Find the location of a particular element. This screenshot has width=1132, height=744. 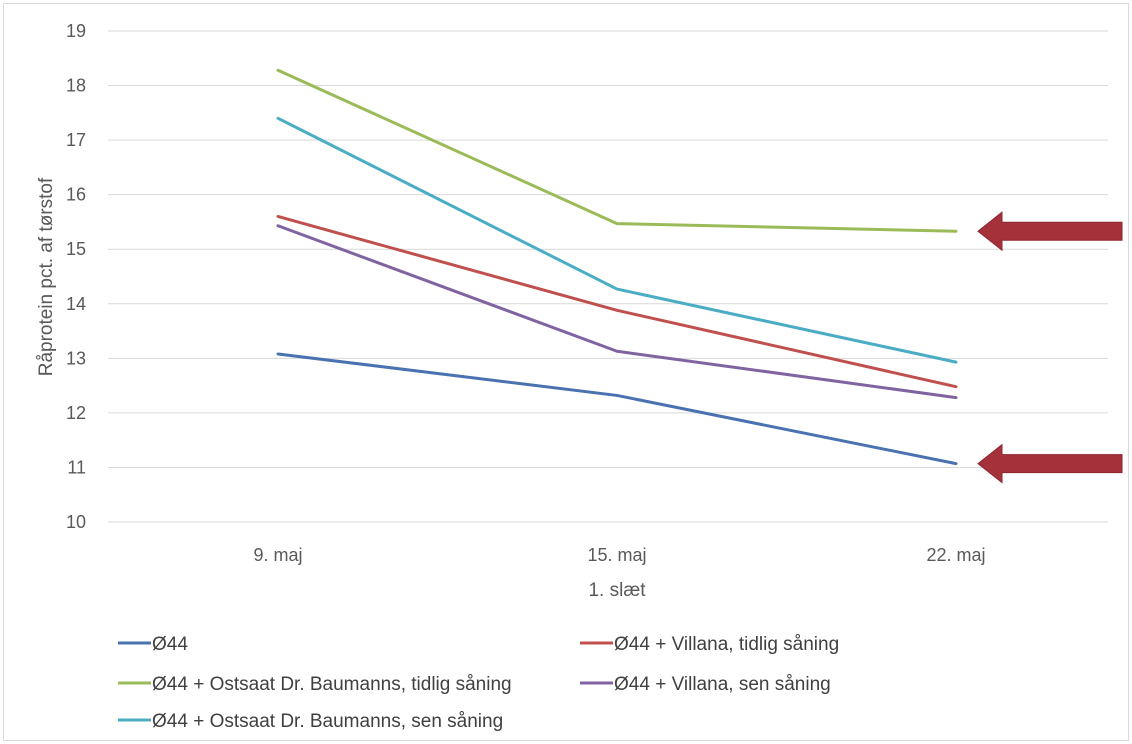

x-axis-title: 1. slæt is located at coordinates (617, 590).